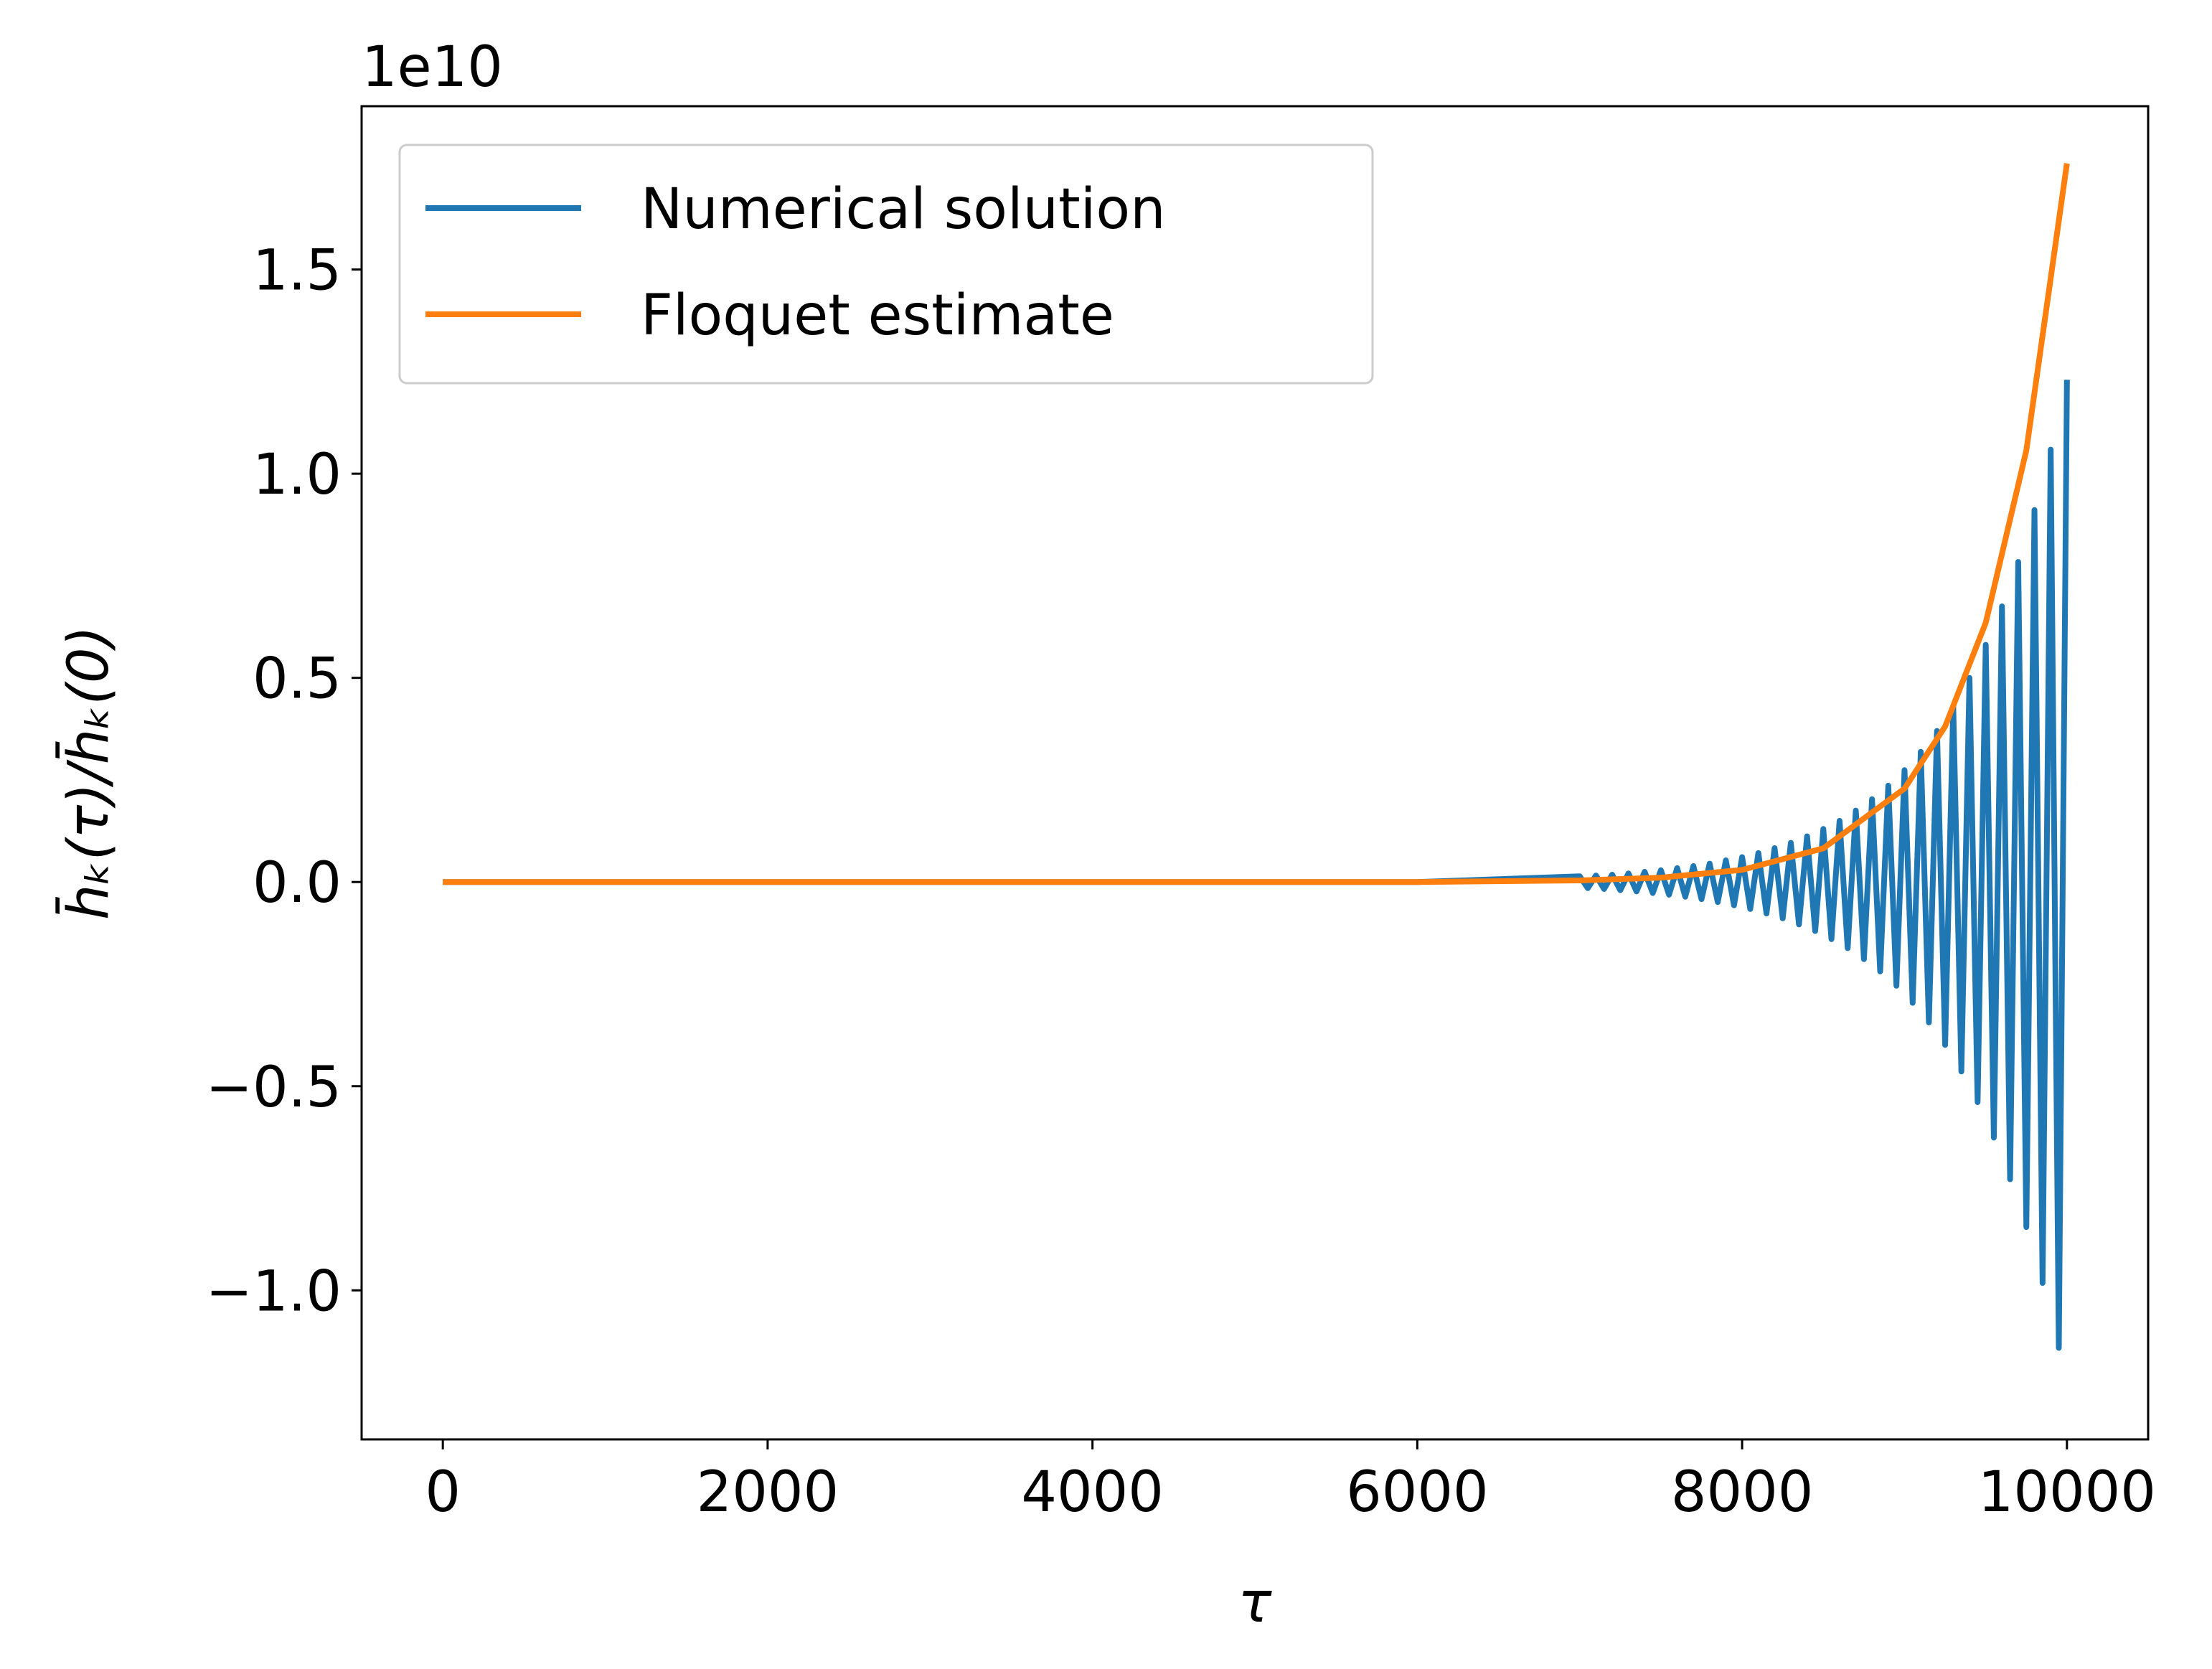  What do you see at coordinates (903, 209) in the screenshot?
I see `legend-label: Numerical solution` at bounding box center [903, 209].